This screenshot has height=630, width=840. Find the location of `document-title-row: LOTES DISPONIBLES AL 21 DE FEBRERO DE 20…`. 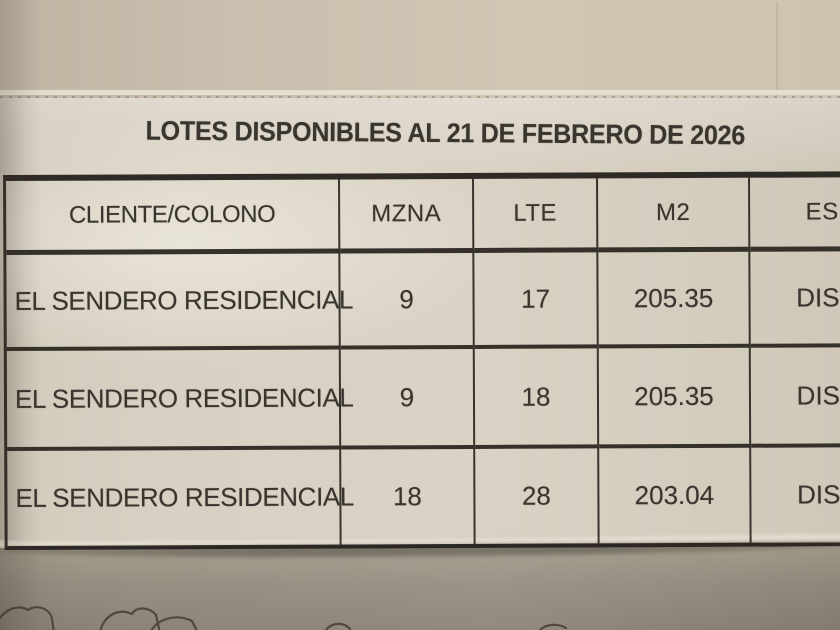

document-title-row: LOTES DISPONIBLES AL 21 DE FEBRERO DE 20… is located at coordinates (432, 133).